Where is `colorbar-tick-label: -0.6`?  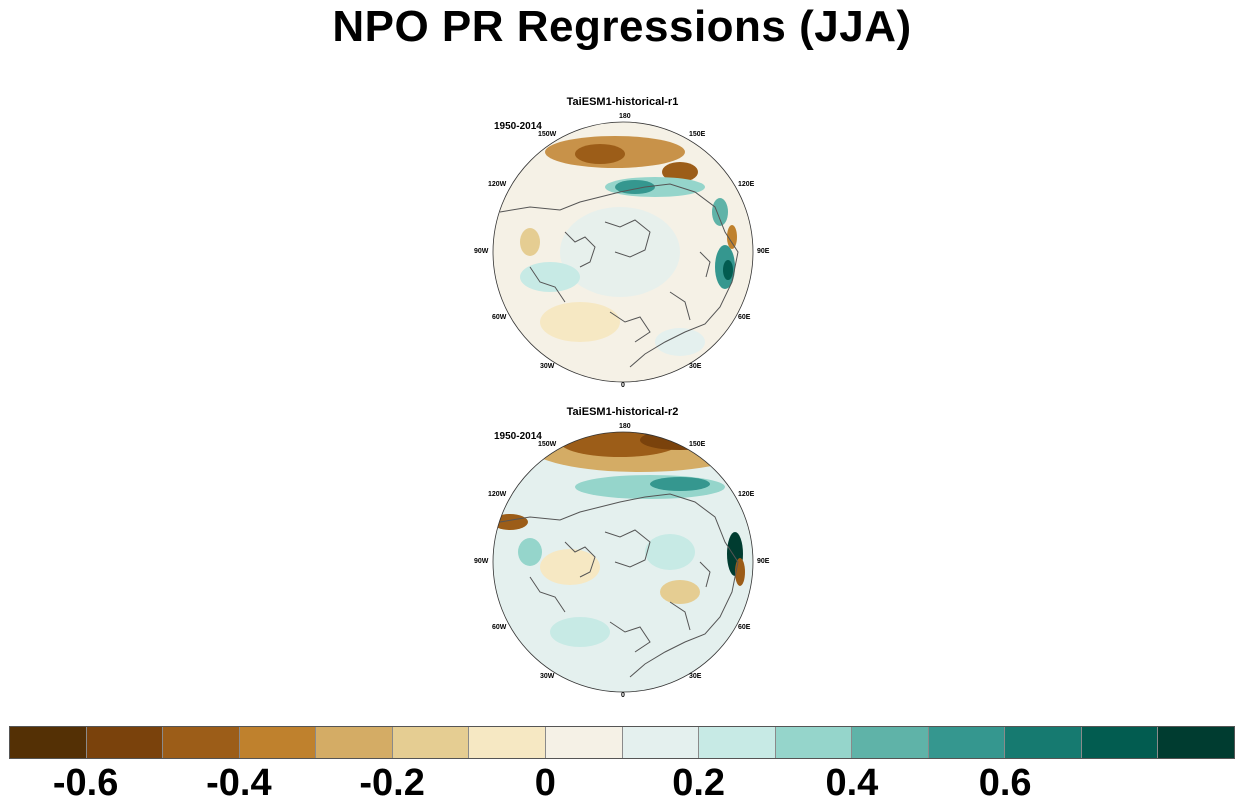 colorbar-tick-label: -0.6 is located at coordinates (85, 783).